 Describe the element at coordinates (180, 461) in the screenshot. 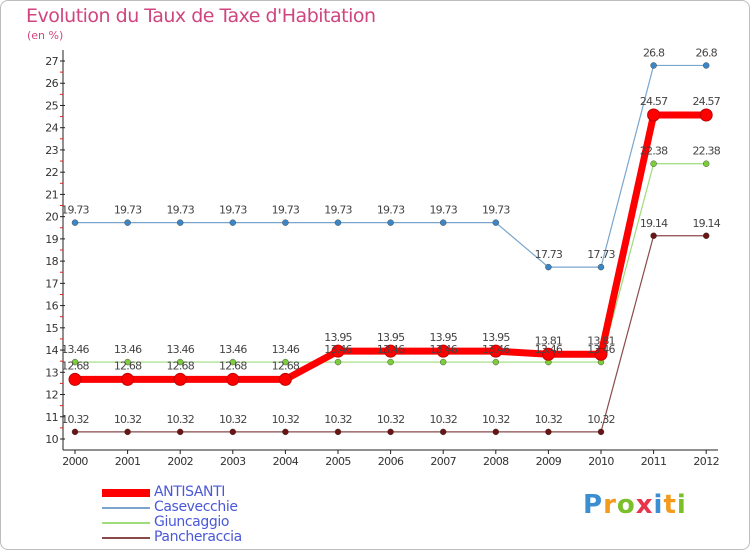

I see `x-tick-label: 2002` at that location.